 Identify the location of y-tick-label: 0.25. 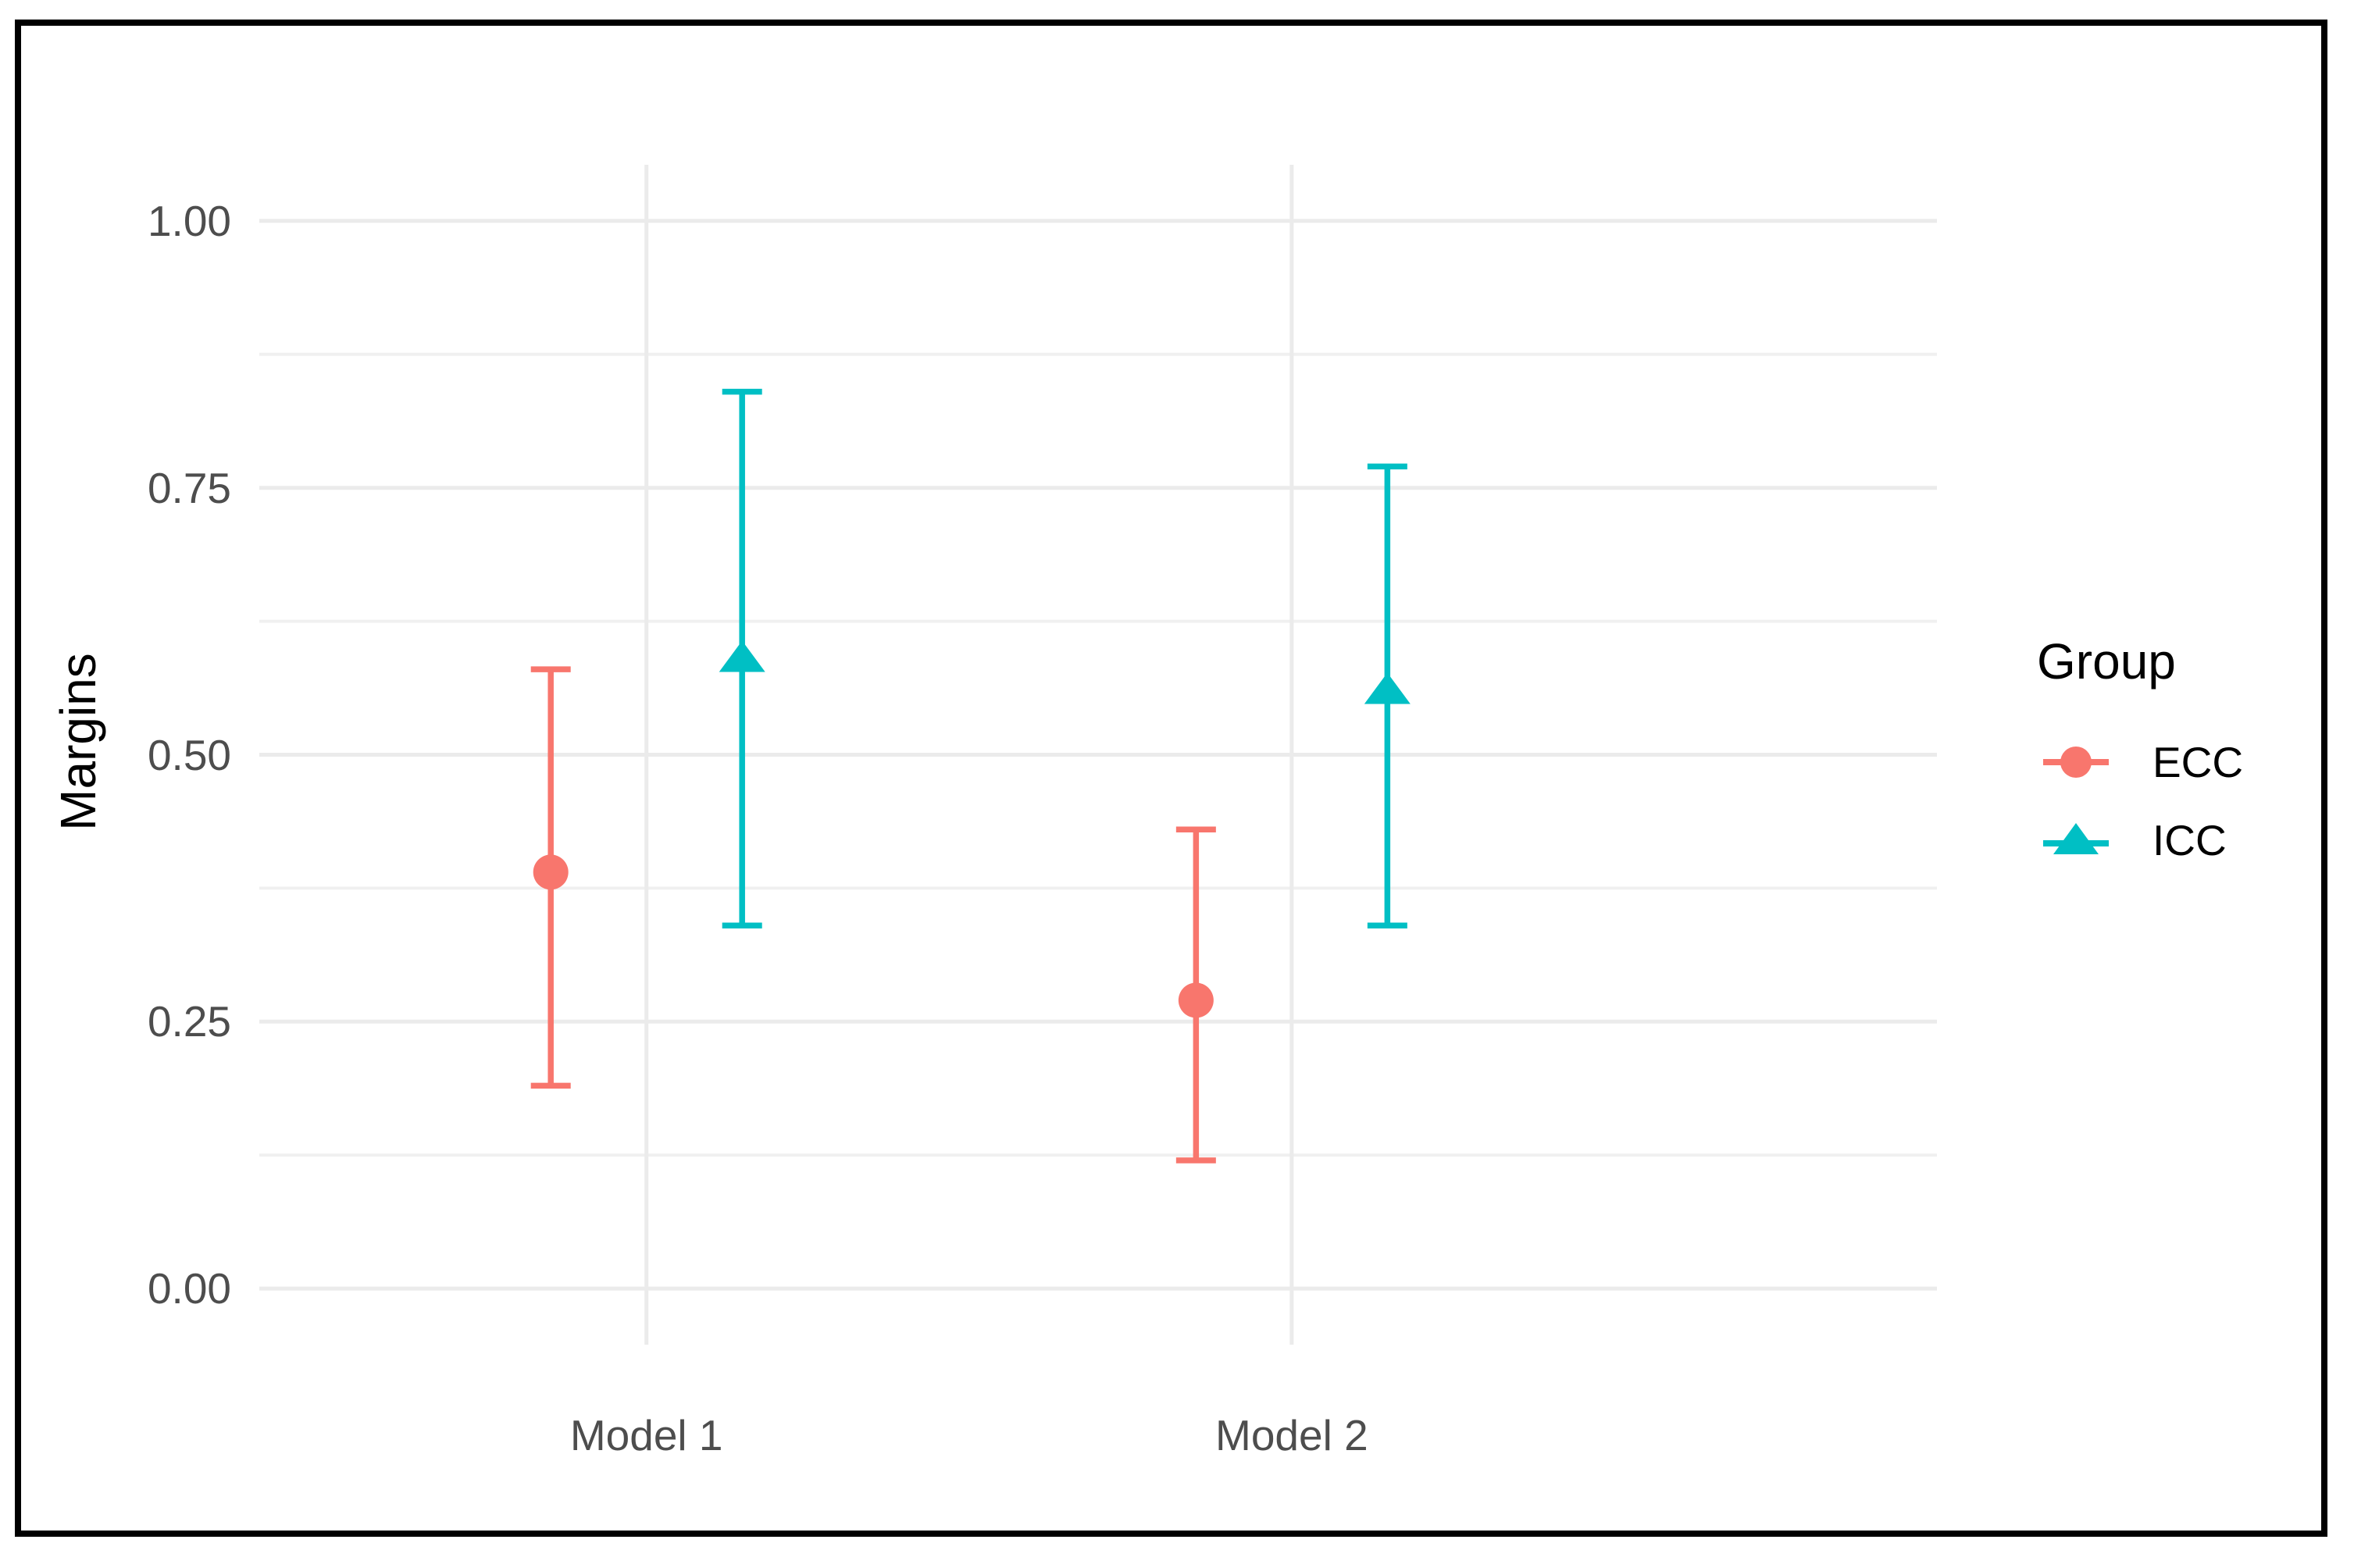
(189, 1021).